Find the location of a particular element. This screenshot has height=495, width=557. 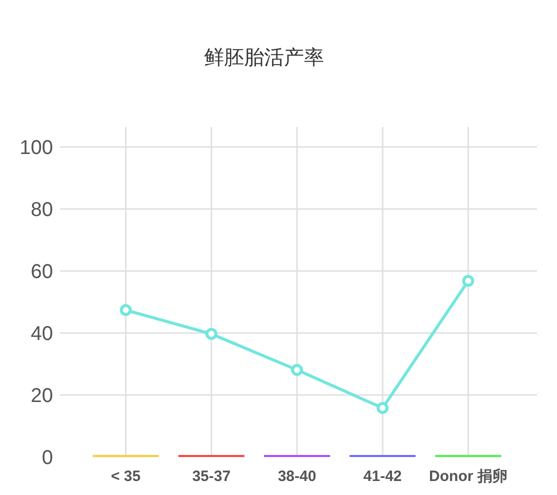

x-tick-label: Donor 捐卵 is located at coordinates (468, 476).